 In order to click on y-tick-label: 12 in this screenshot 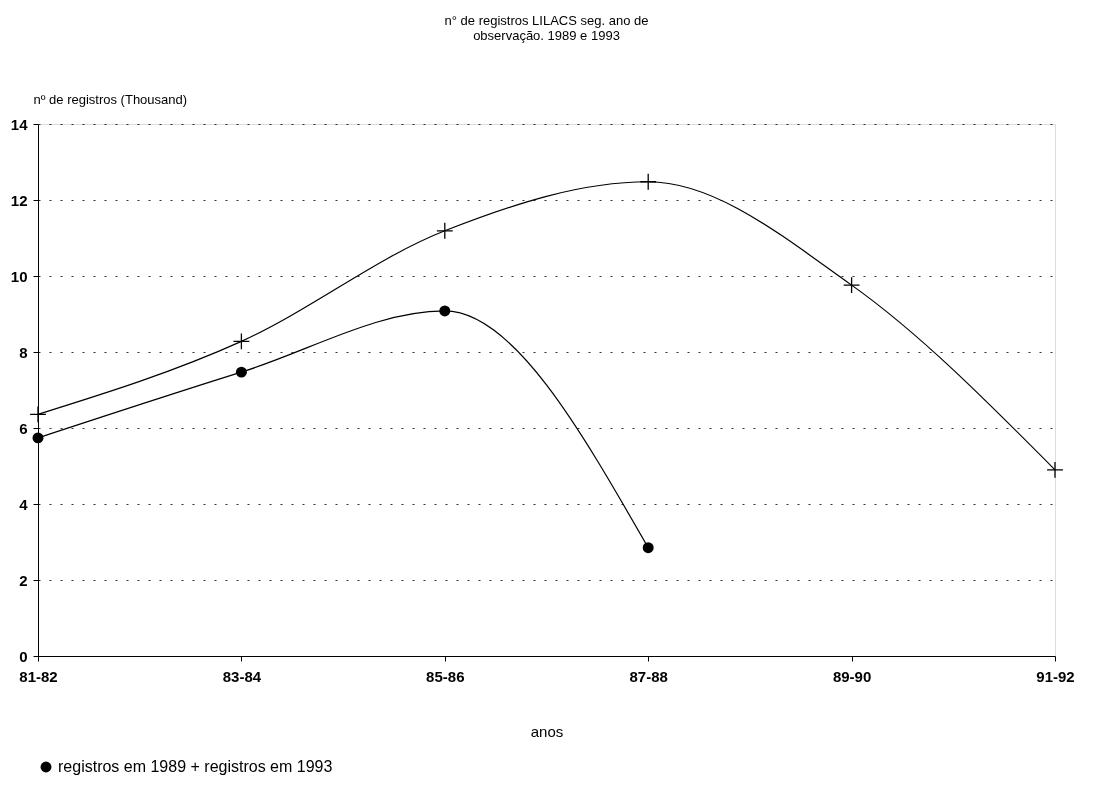, I will do `click(19, 200)`.